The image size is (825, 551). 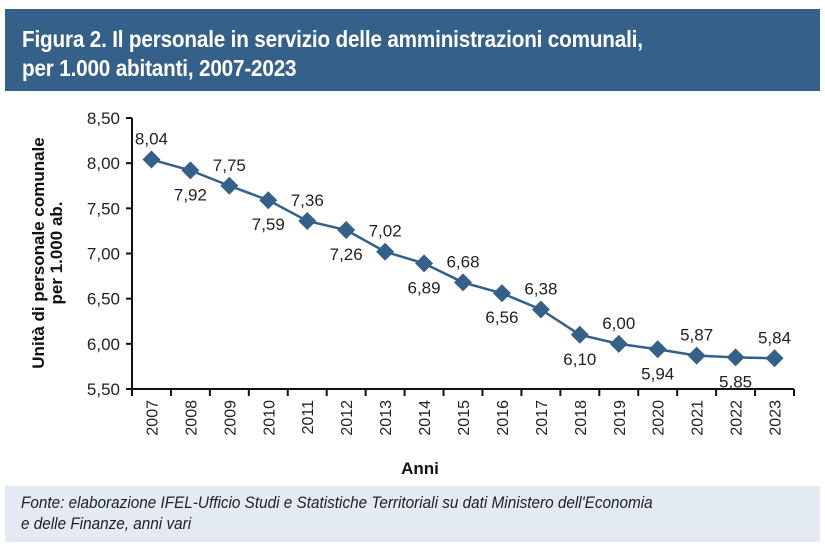 I want to click on x-tick-label: 2018, so click(x=581, y=418).